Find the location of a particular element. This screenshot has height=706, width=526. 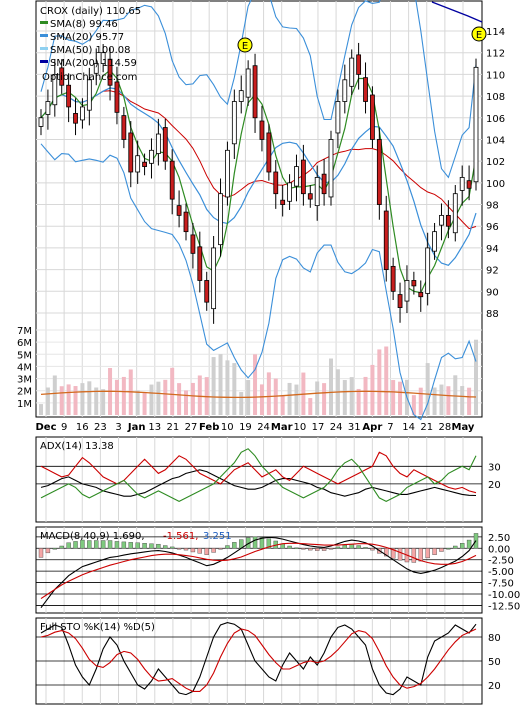

price-tick-label: 114 is located at coordinates (495, 32).